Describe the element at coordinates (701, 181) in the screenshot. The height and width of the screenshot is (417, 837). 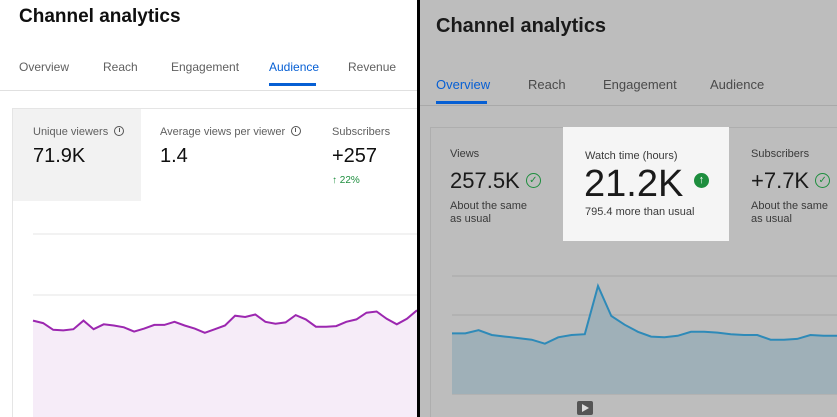
I see `arrow-up-circle-icon: ↑` at that location.